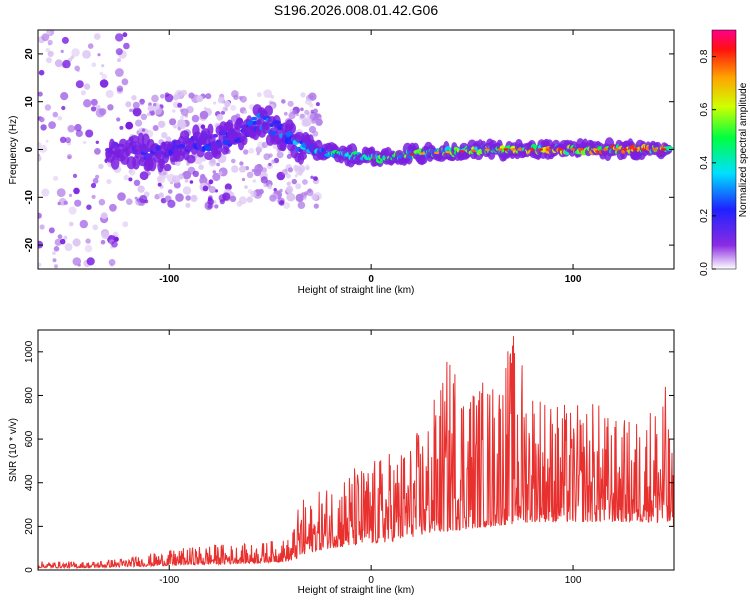 Image resolution: width=750 pixels, height=600 pixels. Describe the element at coordinates (13, 450) in the screenshot. I see `snr-y-label: SNR (10 * v/v)` at that location.